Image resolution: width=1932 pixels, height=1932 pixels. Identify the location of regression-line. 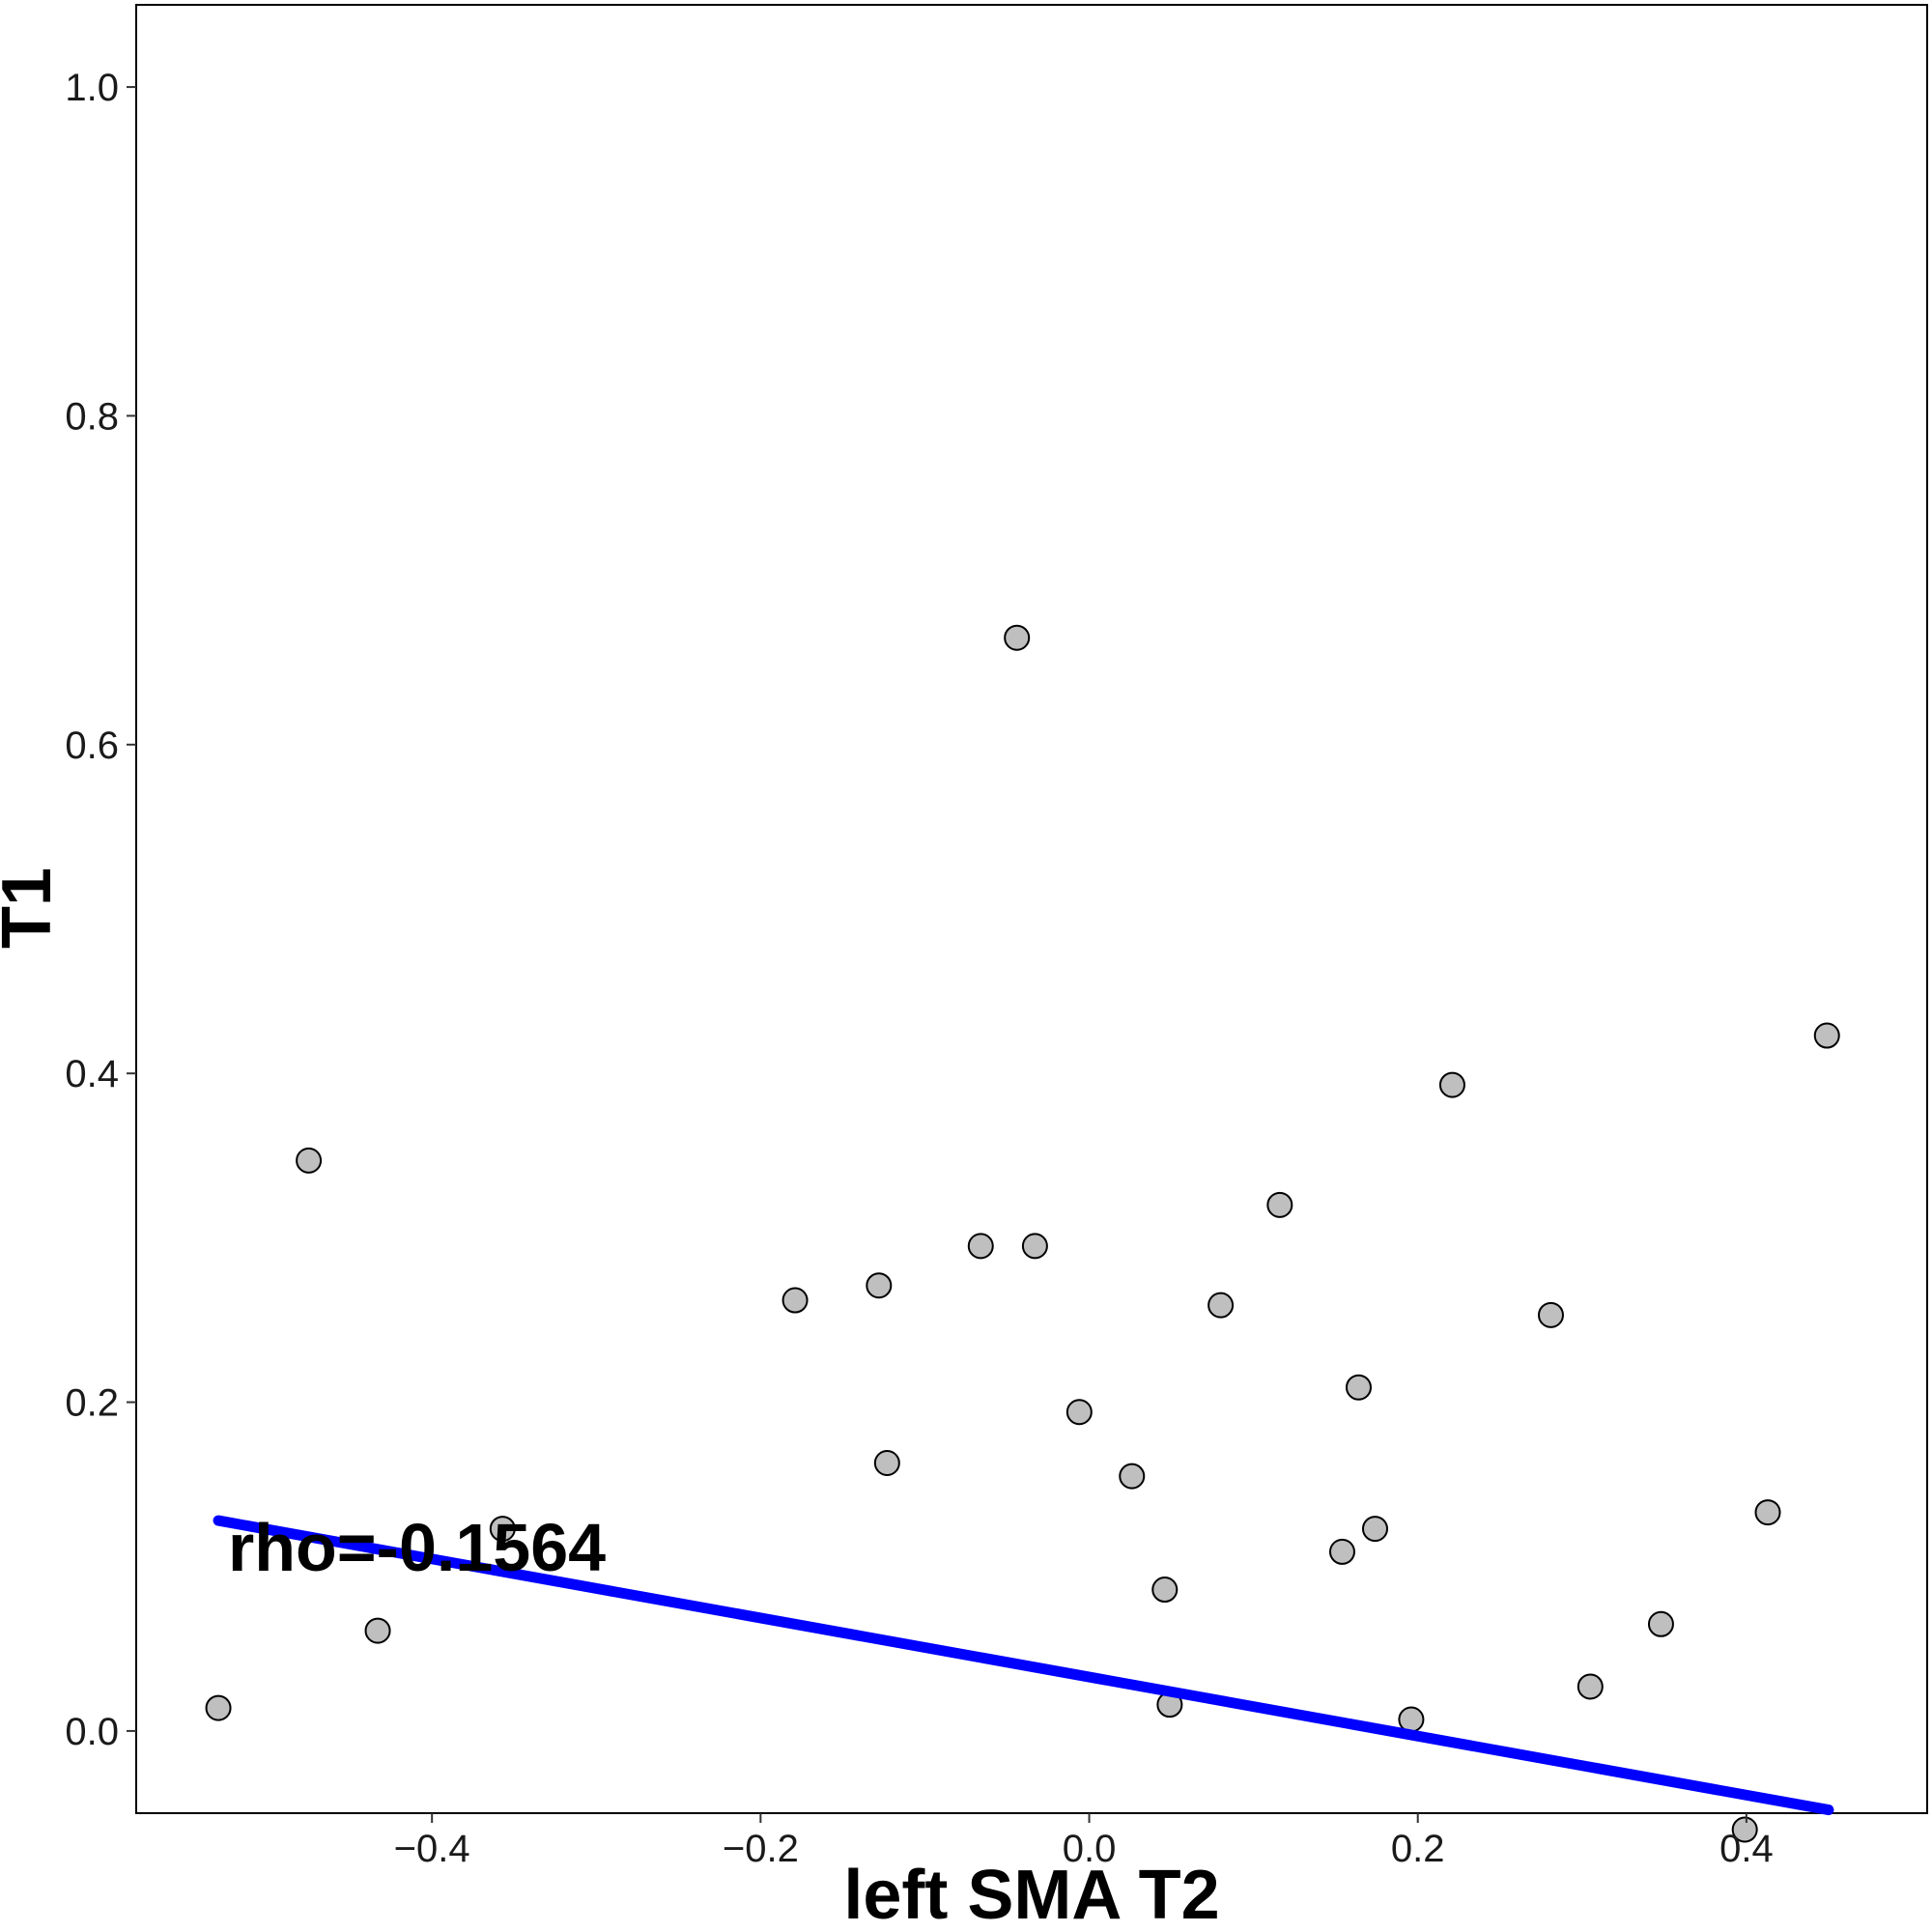
(1024, 1665).